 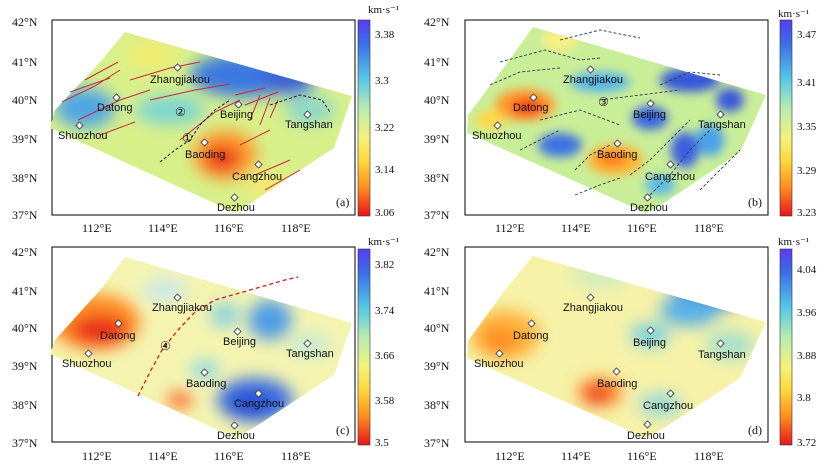 What do you see at coordinates (342, 430) in the screenshot?
I see `panel-label: (c)` at bounding box center [342, 430].